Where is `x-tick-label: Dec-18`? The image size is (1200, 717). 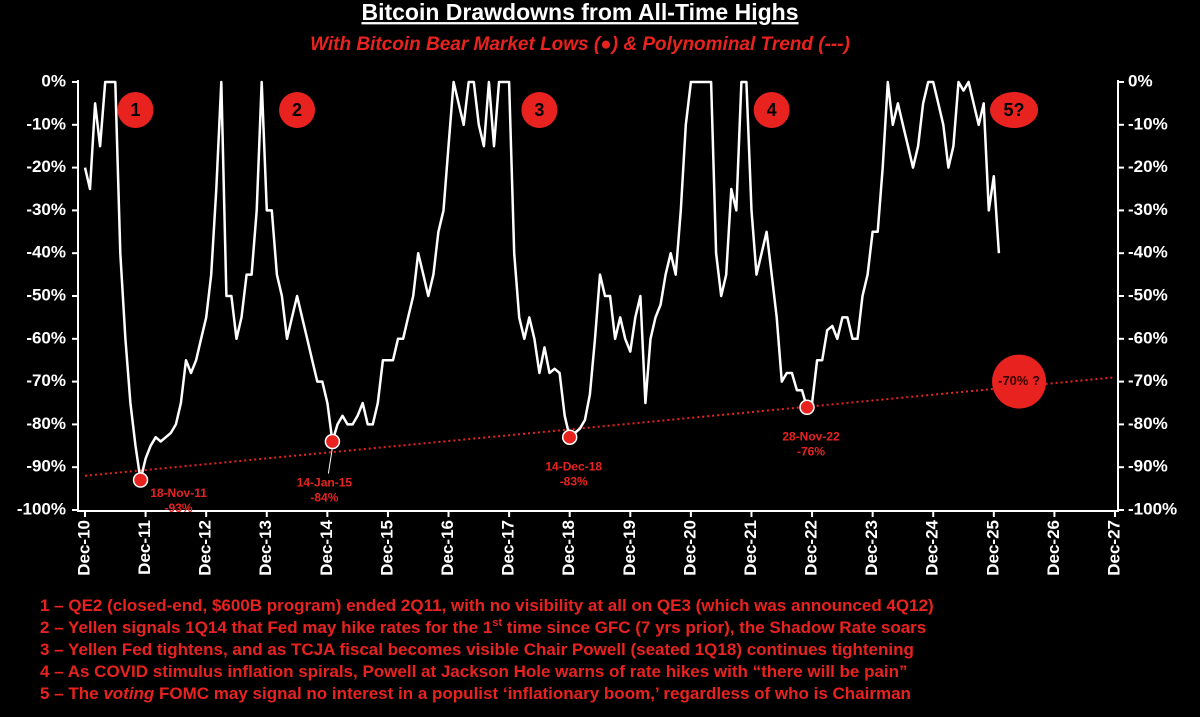
x-tick-label: Dec-18 is located at coordinates (568, 548).